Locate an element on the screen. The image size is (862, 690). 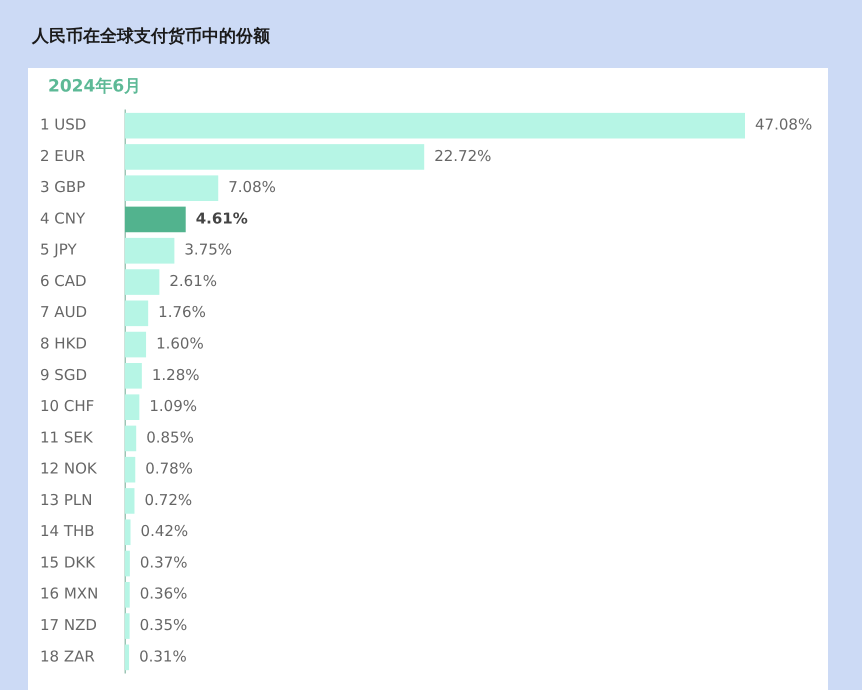
data-label: 7.08% is located at coordinates (252, 187).